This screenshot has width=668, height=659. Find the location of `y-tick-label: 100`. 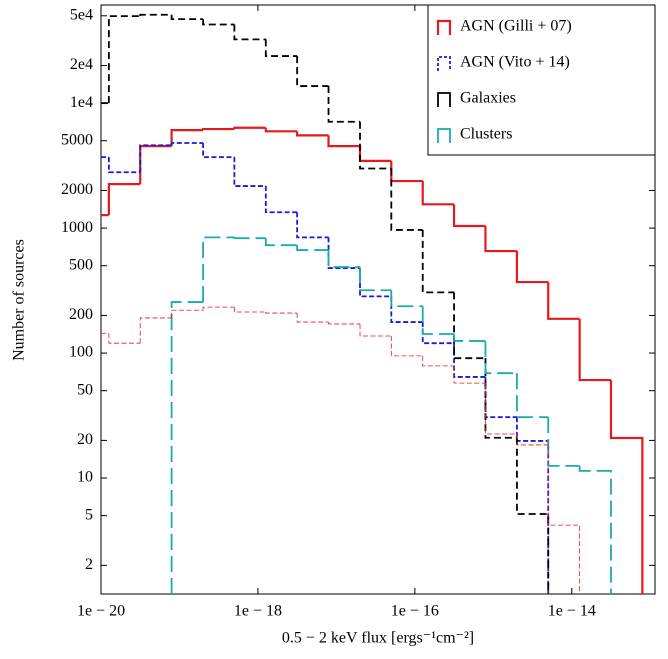

y-tick-label: 100 is located at coordinates (81, 352).